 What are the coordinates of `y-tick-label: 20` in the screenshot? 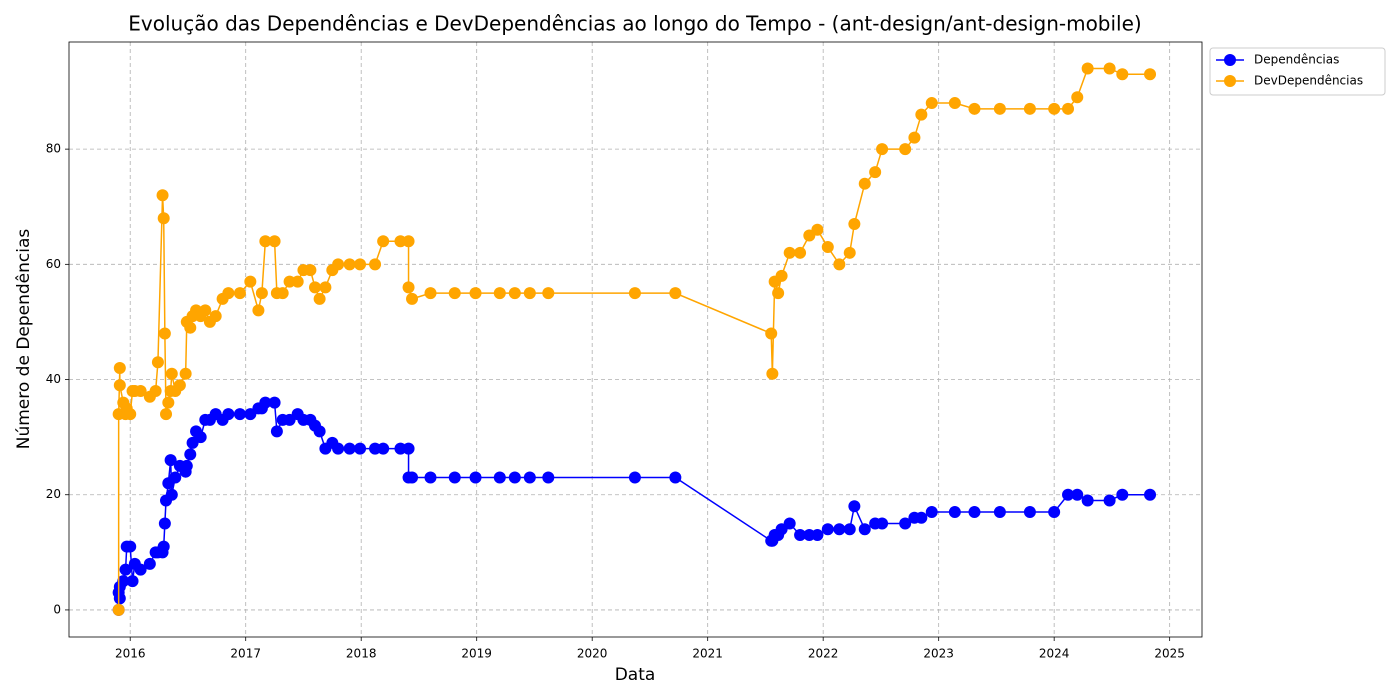 It's located at (53, 494).